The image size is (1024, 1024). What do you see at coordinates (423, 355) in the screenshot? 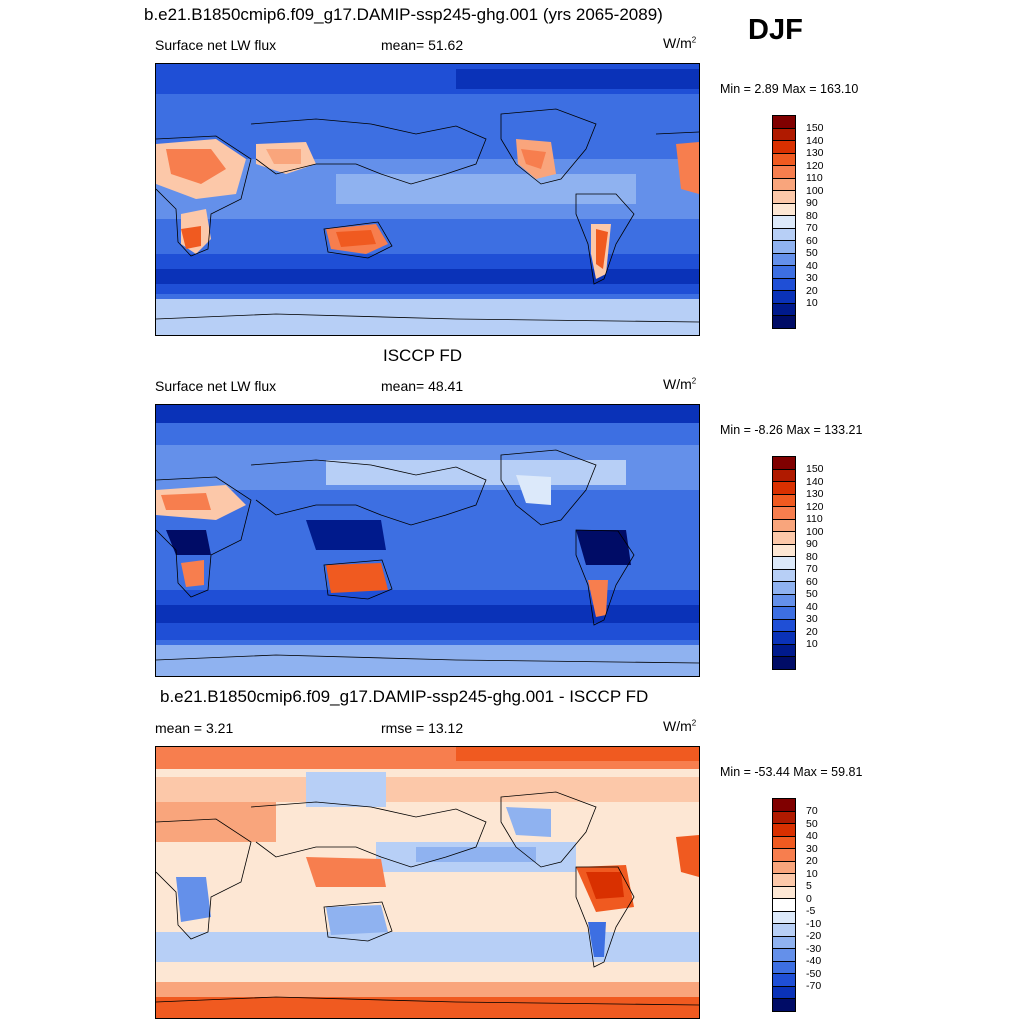
I see `panel-2-title: ISCCP FD` at bounding box center [423, 355].